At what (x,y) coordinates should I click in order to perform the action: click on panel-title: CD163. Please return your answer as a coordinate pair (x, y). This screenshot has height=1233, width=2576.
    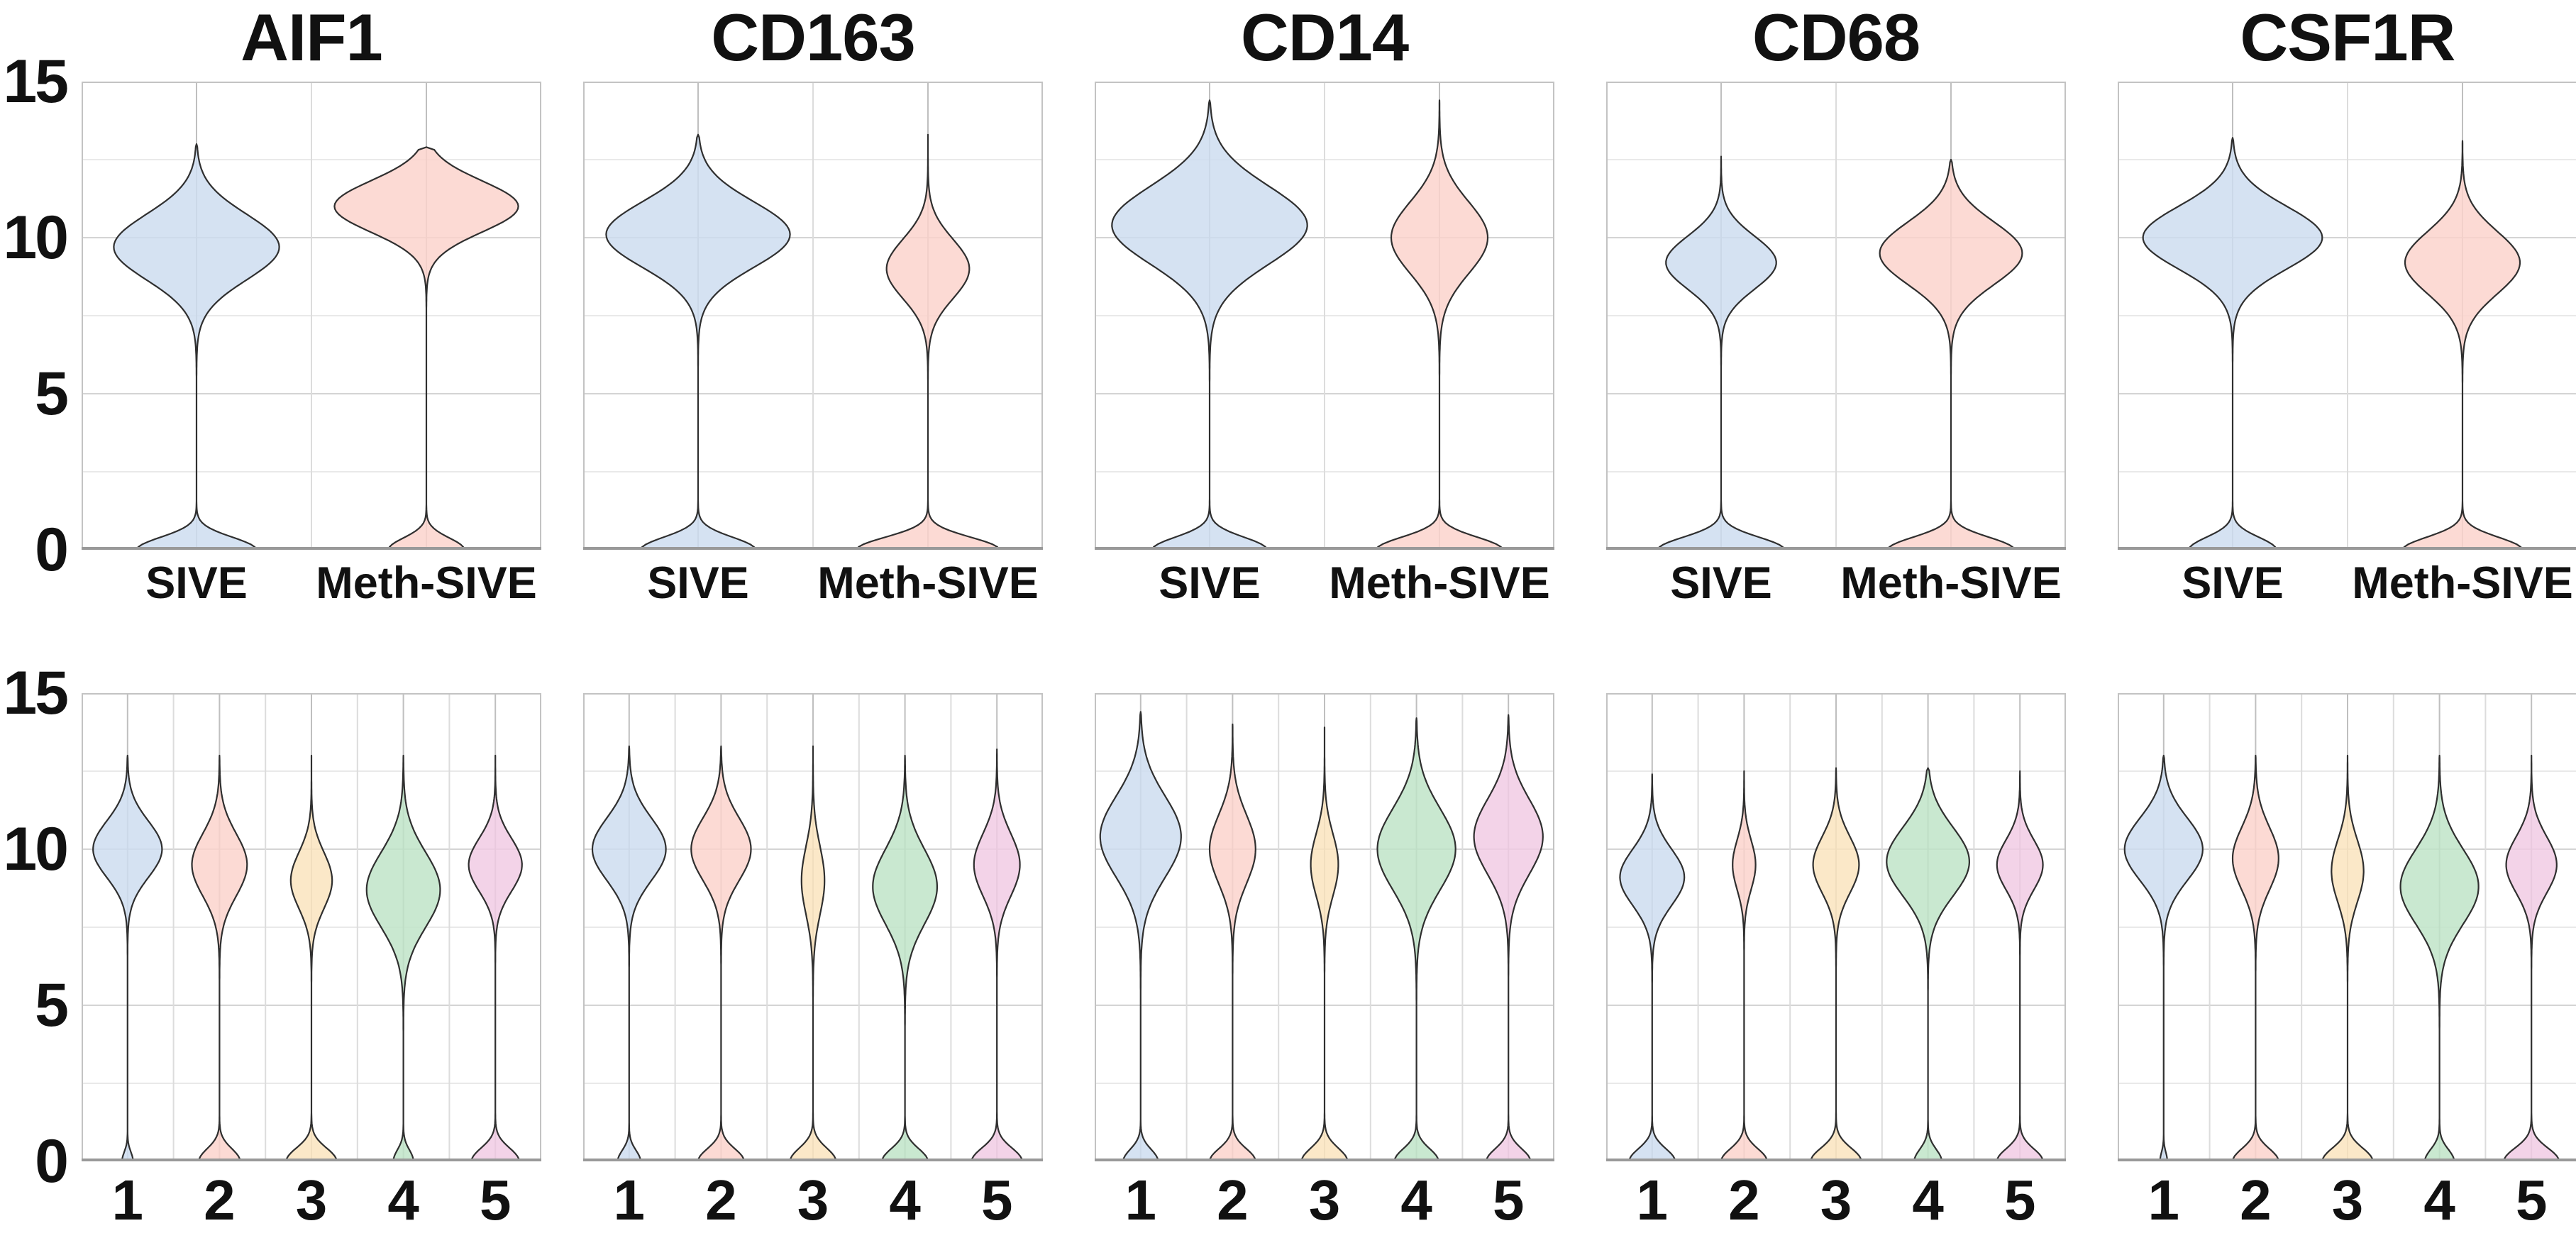
    Looking at the image, I should click on (813, 37).